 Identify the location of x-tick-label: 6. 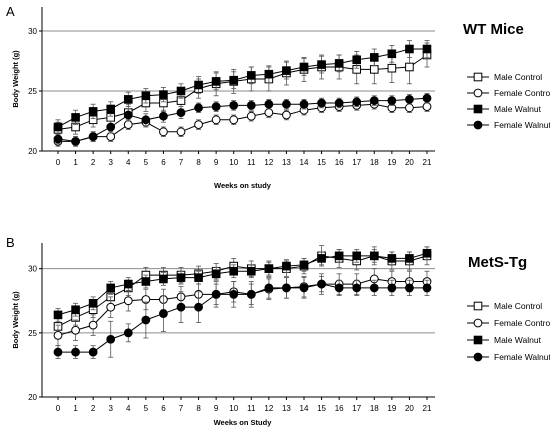
(163, 408).